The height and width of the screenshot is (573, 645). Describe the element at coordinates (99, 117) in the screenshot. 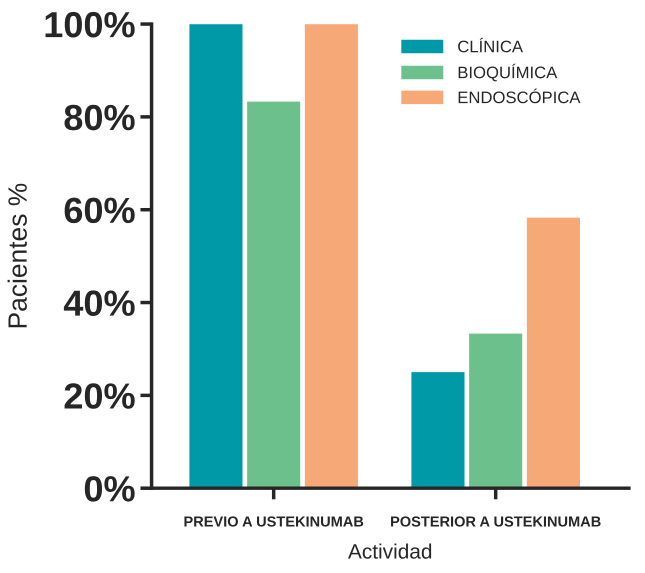

I see `y-tick-label: 80%` at that location.